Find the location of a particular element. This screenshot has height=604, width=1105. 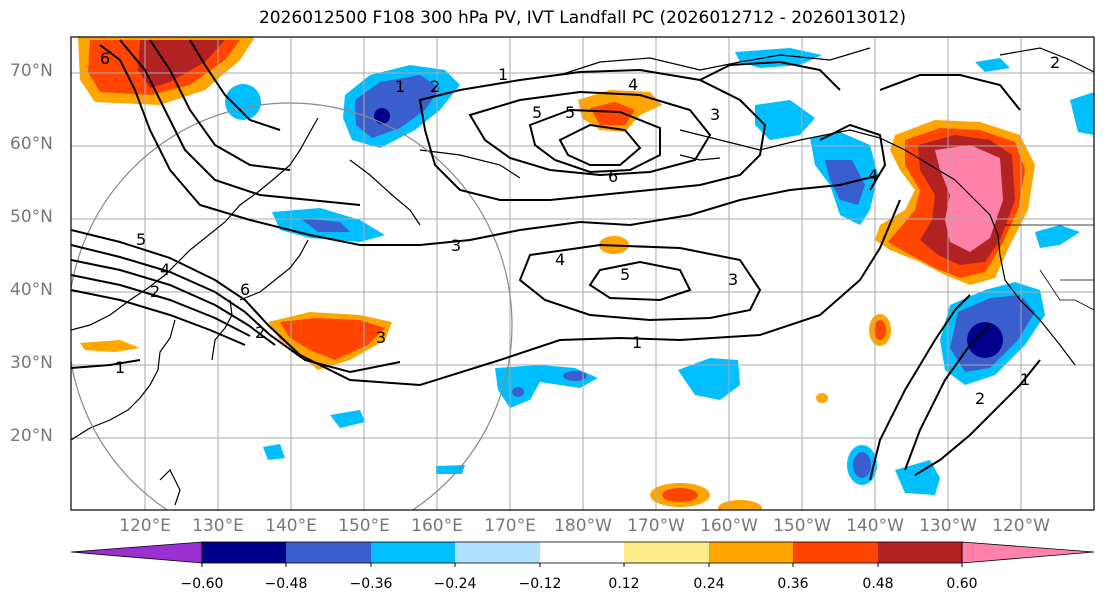

borders is located at coordinates (1049, 267).